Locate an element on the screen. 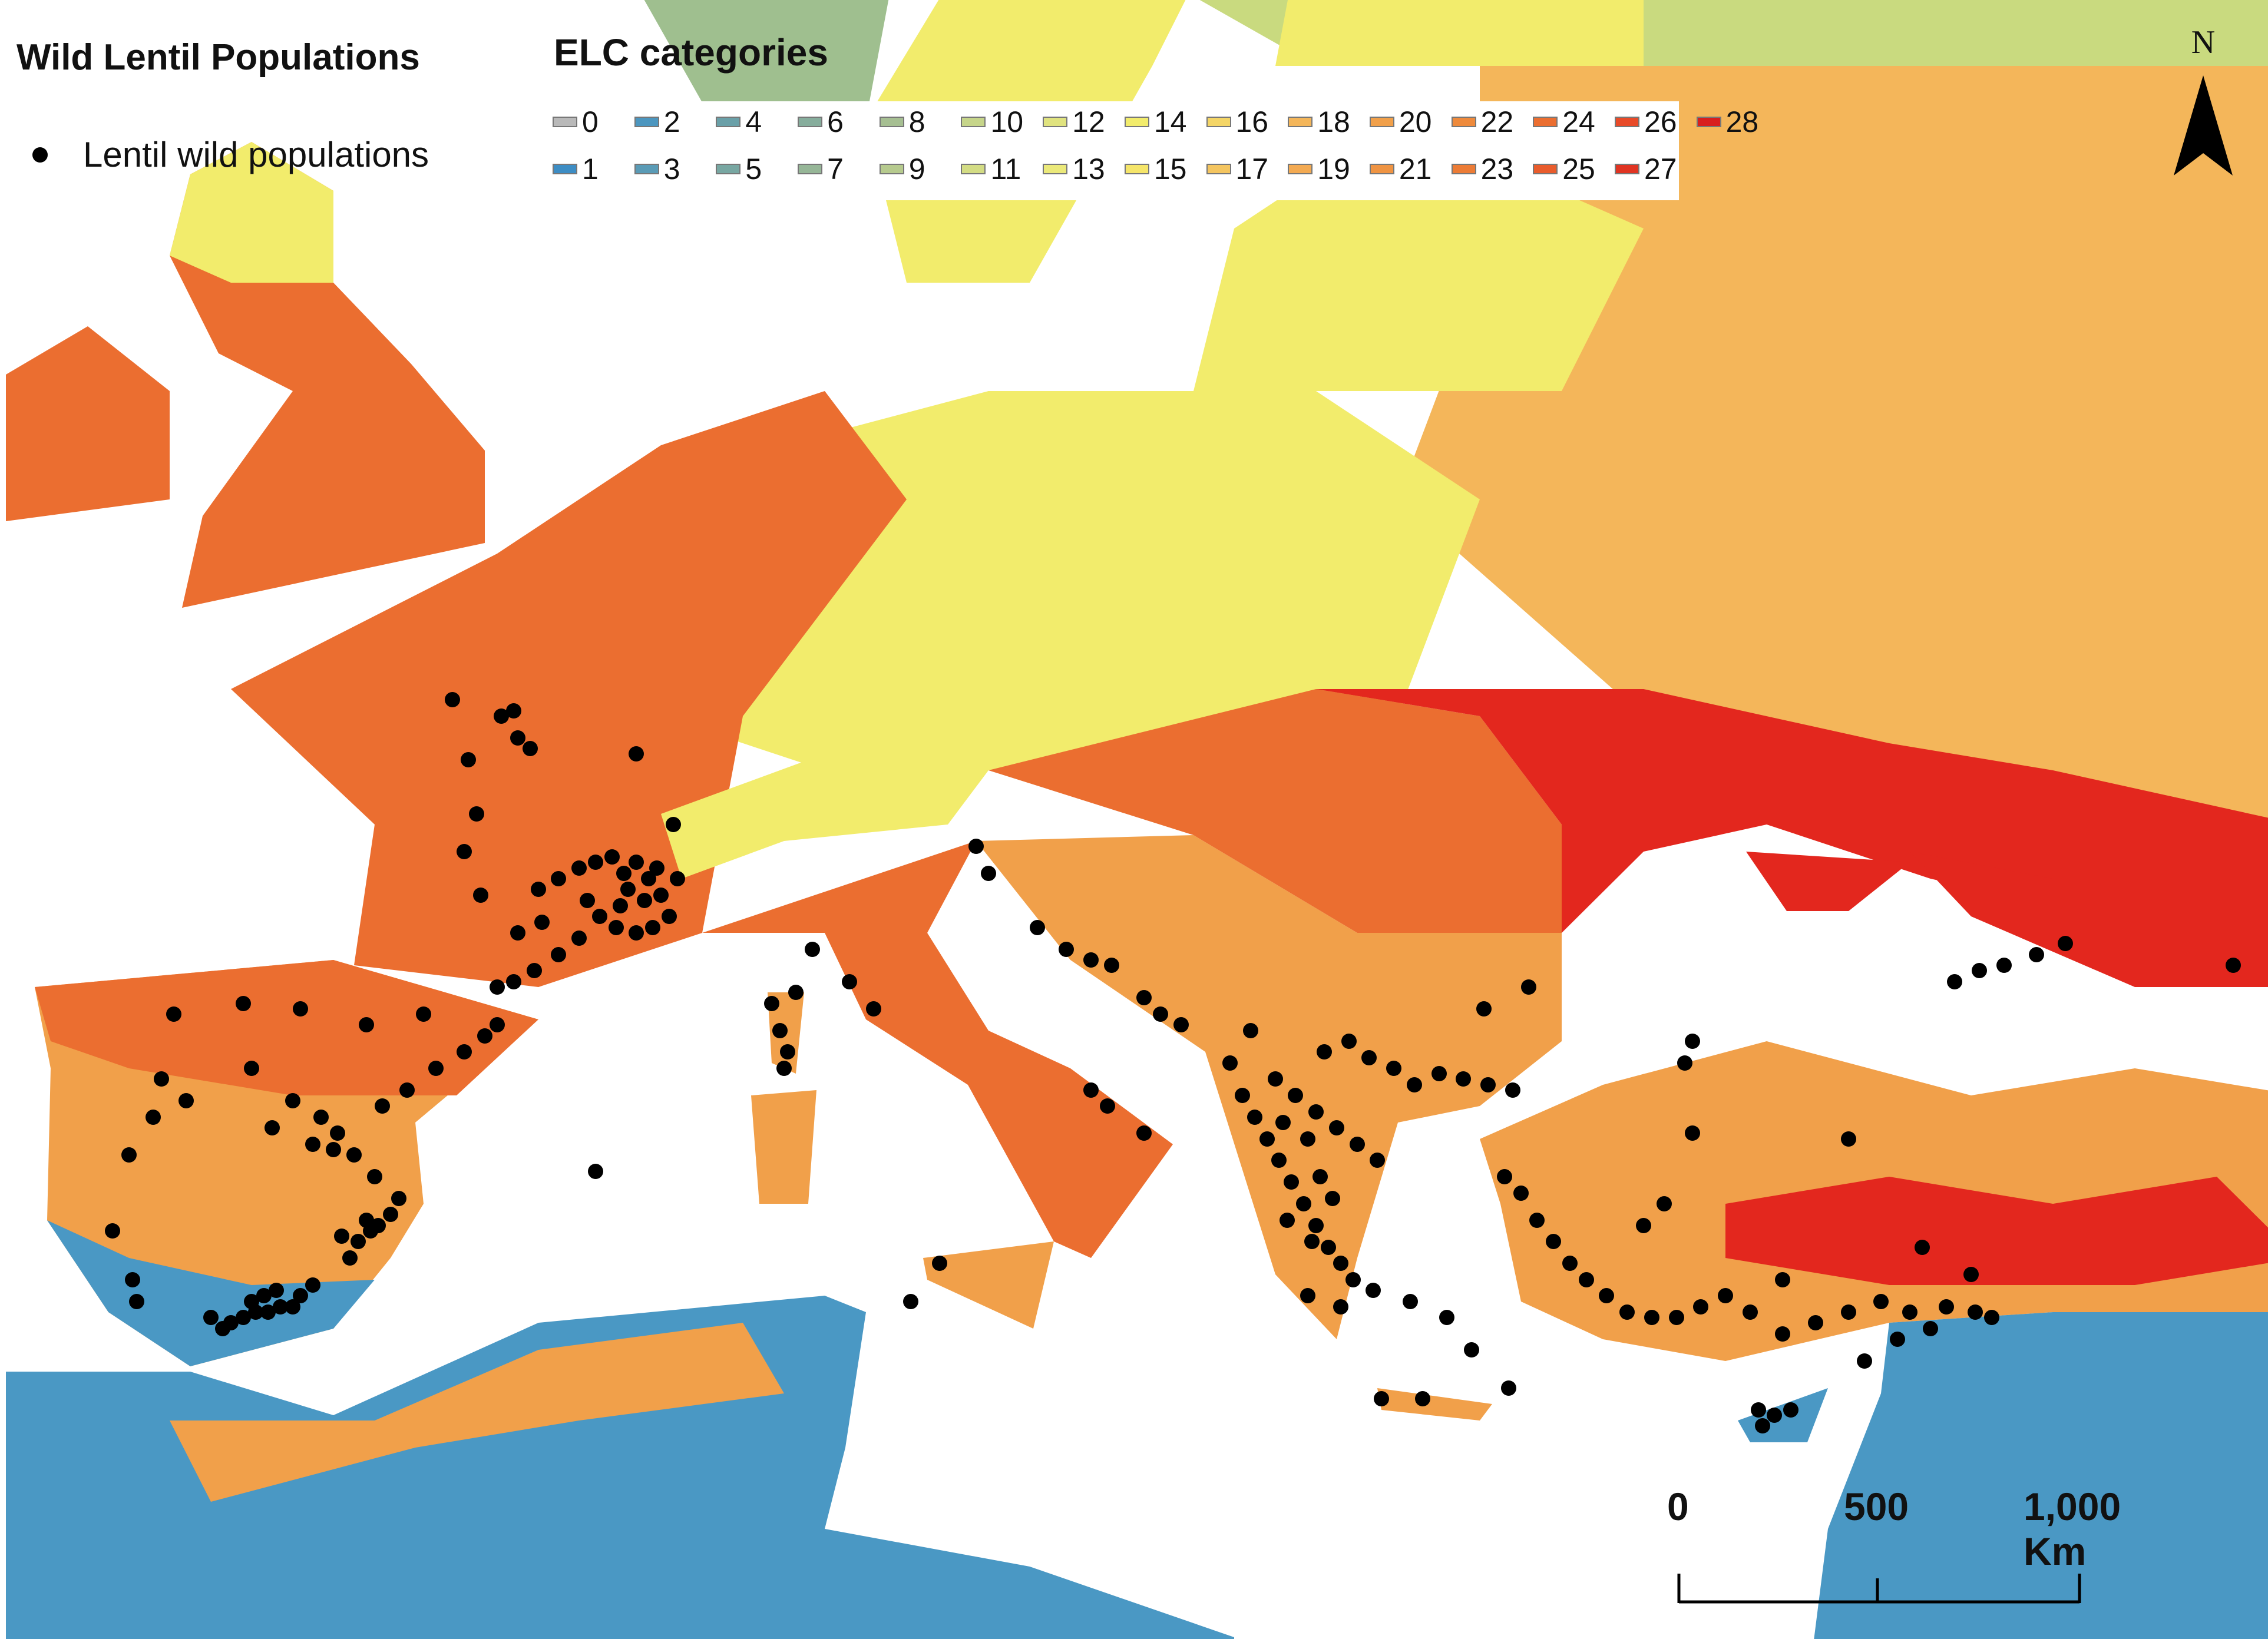  north-africa-warm is located at coordinates (477, 1412).